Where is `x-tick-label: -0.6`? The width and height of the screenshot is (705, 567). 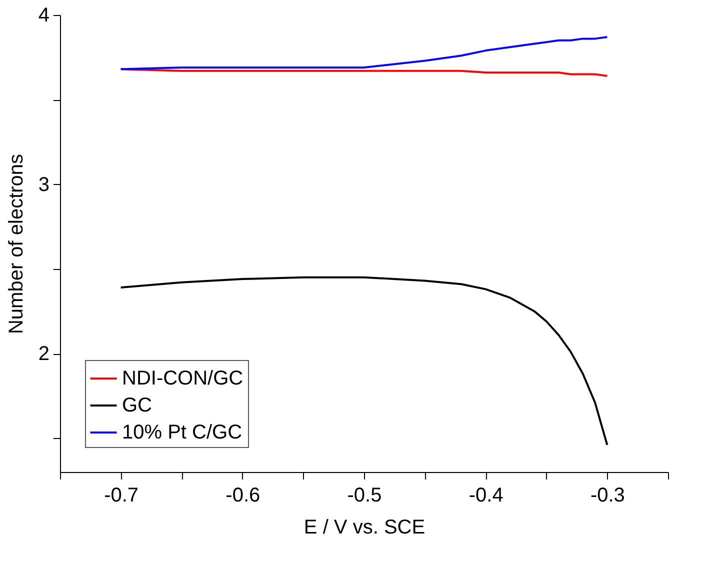
x-tick-label: -0.6 is located at coordinates (243, 495).